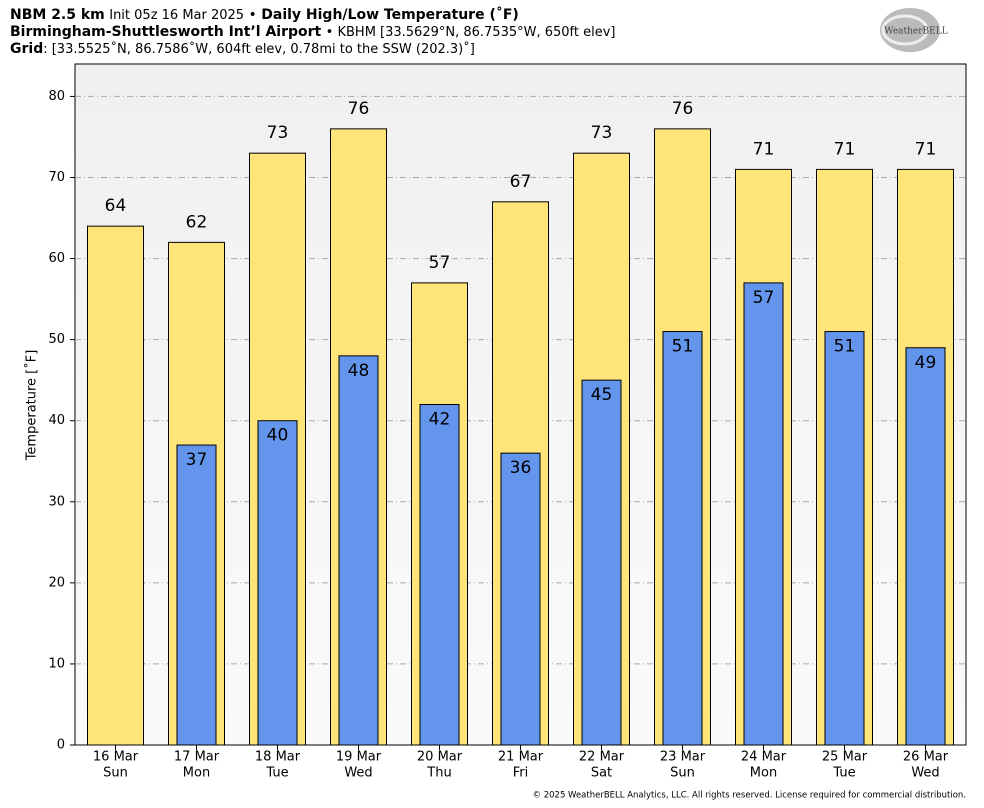 Image resolution: width=984 pixels, height=808 pixels. What do you see at coordinates (61, 745) in the screenshot?
I see `y-tick-label: 0` at bounding box center [61, 745].